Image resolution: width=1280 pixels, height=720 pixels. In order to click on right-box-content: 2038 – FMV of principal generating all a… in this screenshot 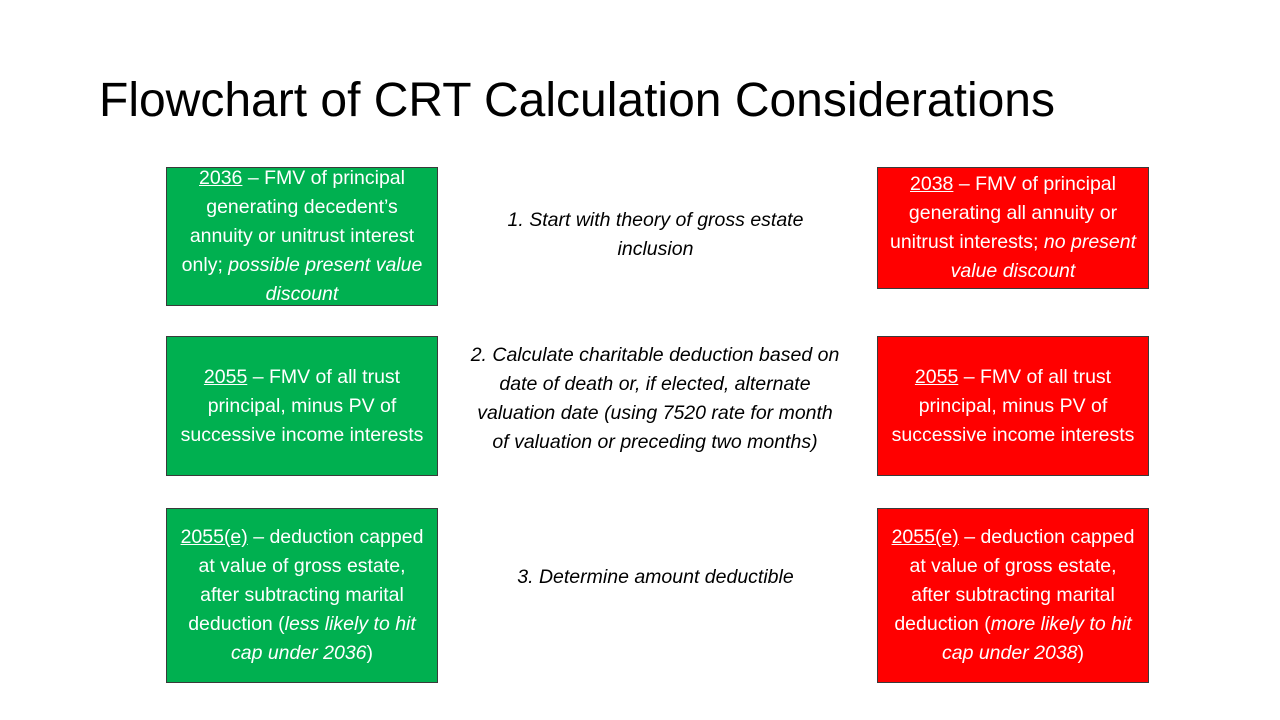, I will do `click(1013, 228)`.